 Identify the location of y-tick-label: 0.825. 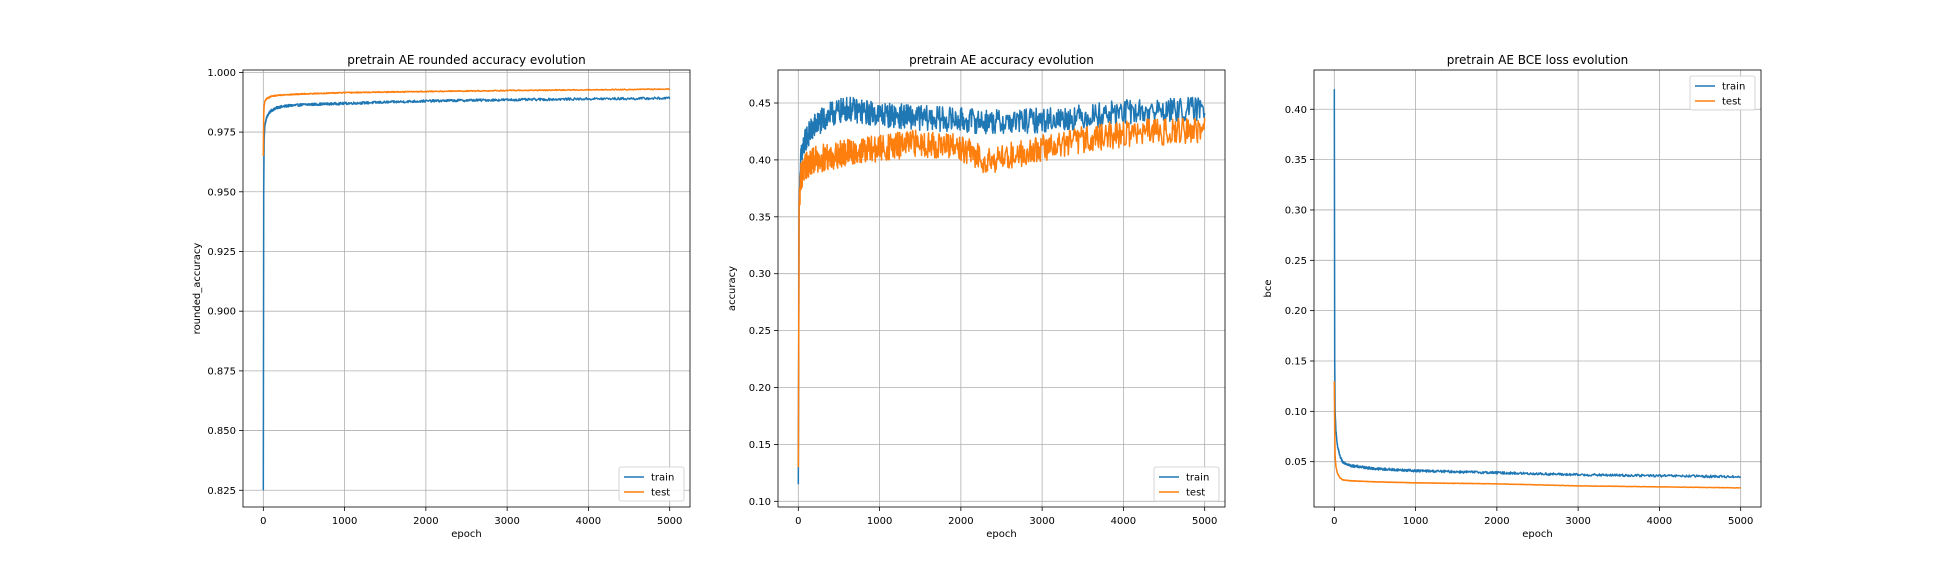
(221, 491).